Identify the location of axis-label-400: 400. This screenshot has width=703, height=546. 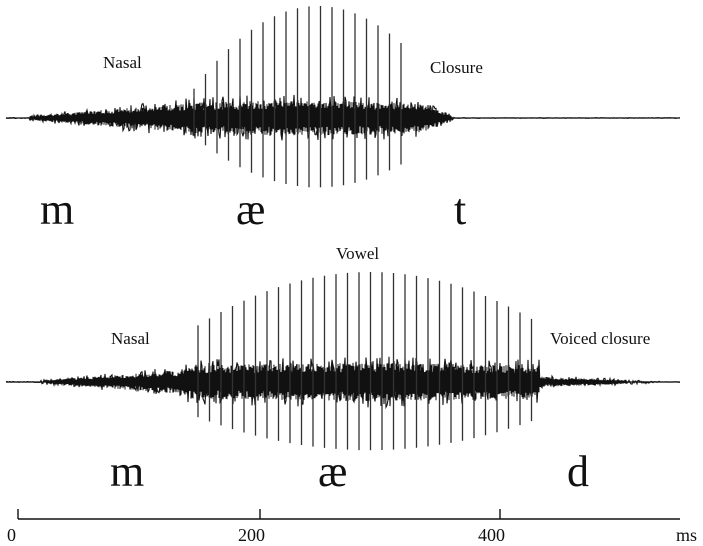
(491, 535).